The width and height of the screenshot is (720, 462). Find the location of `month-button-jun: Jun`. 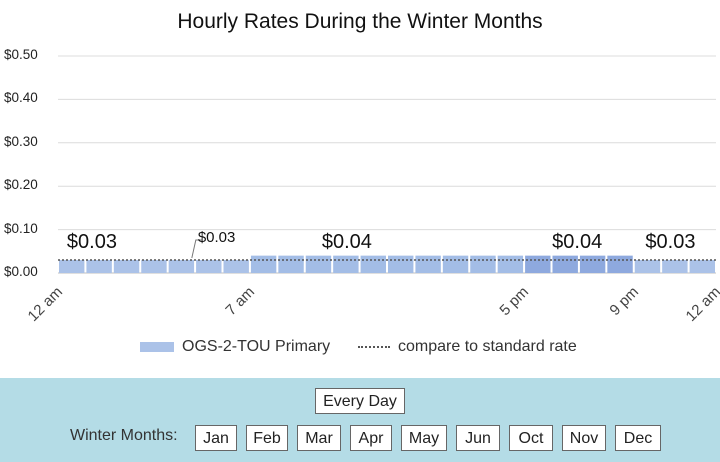

month-button-jun: Jun is located at coordinates (478, 438).